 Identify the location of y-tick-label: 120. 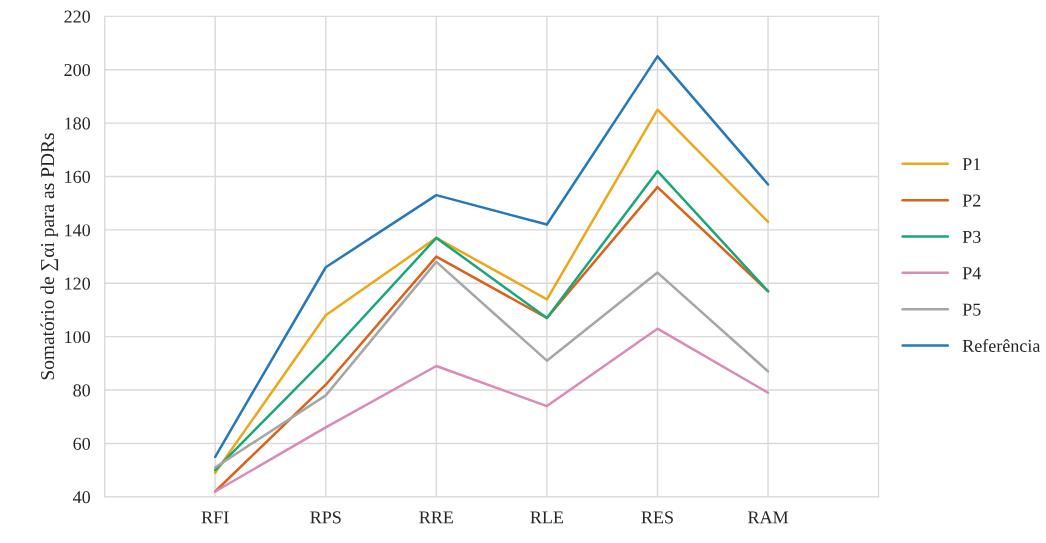
(78, 283).